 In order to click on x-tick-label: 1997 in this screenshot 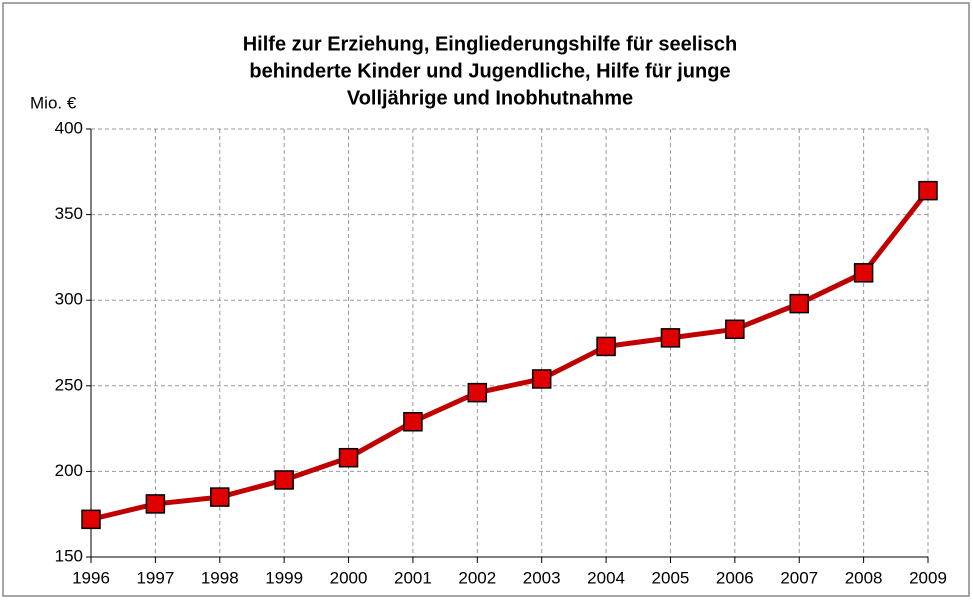, I will do `click(155, 577)`.